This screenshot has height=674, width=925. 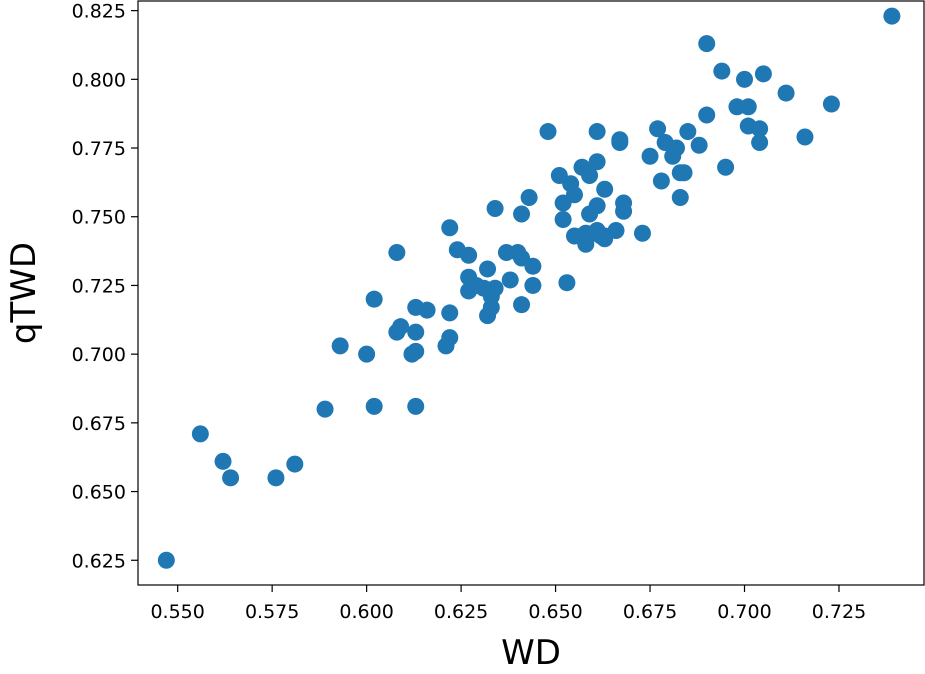 What do you see at coordinates (366, 612) in the screenshot?
I see `x-tick-label: 0.600` at bounding box center [366, 612].